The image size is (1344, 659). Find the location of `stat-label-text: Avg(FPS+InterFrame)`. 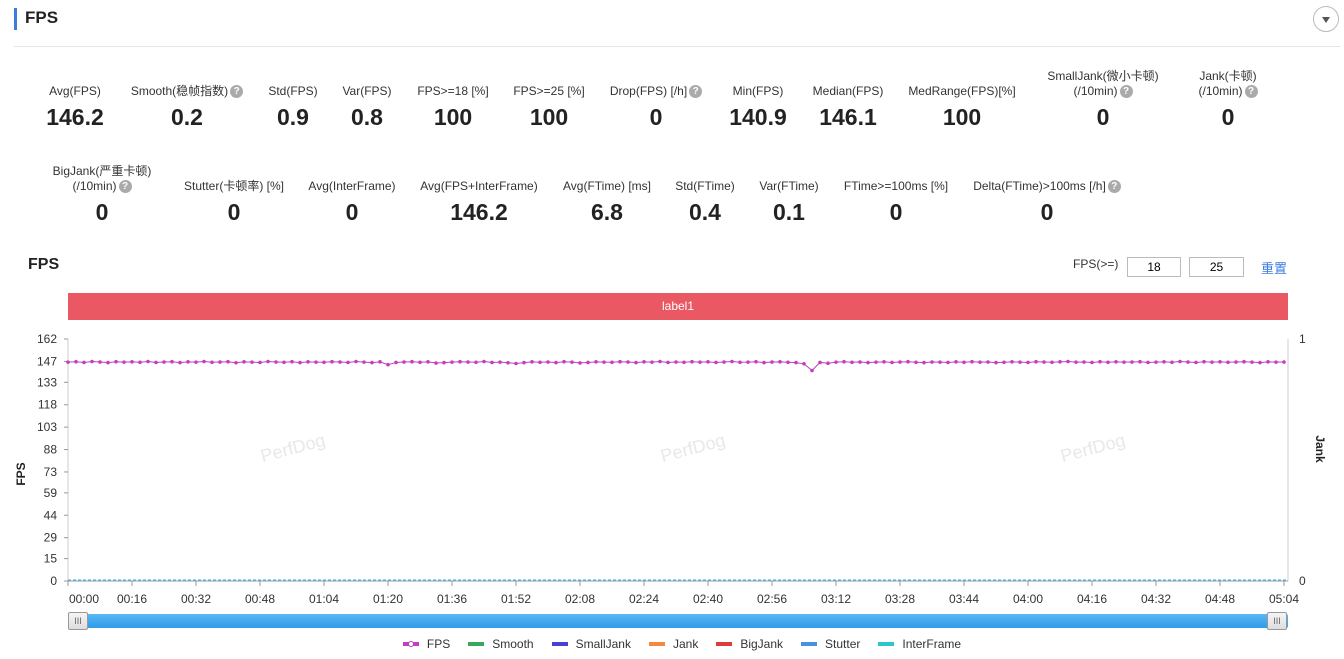

stat-label-text: Avg(FPS+InterFrame) is located at coordinates (479, 186).